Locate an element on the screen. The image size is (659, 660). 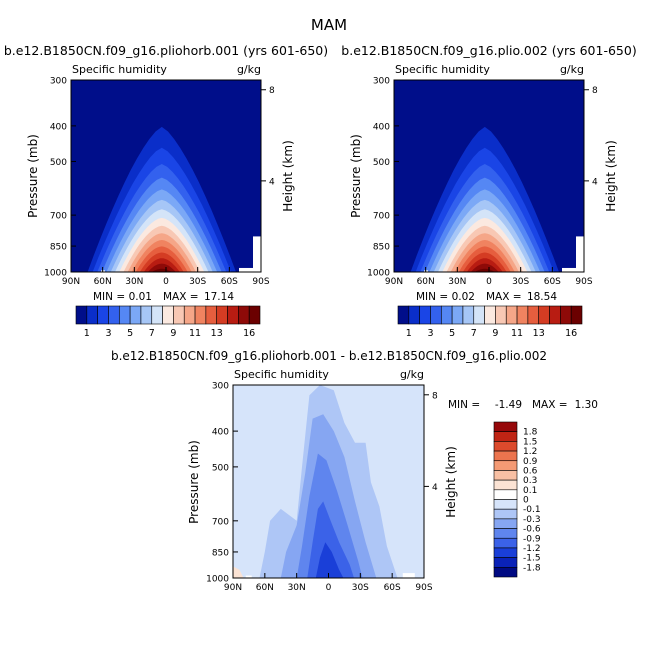
x-tick-label: 30S is located at coordinates (197, 282).